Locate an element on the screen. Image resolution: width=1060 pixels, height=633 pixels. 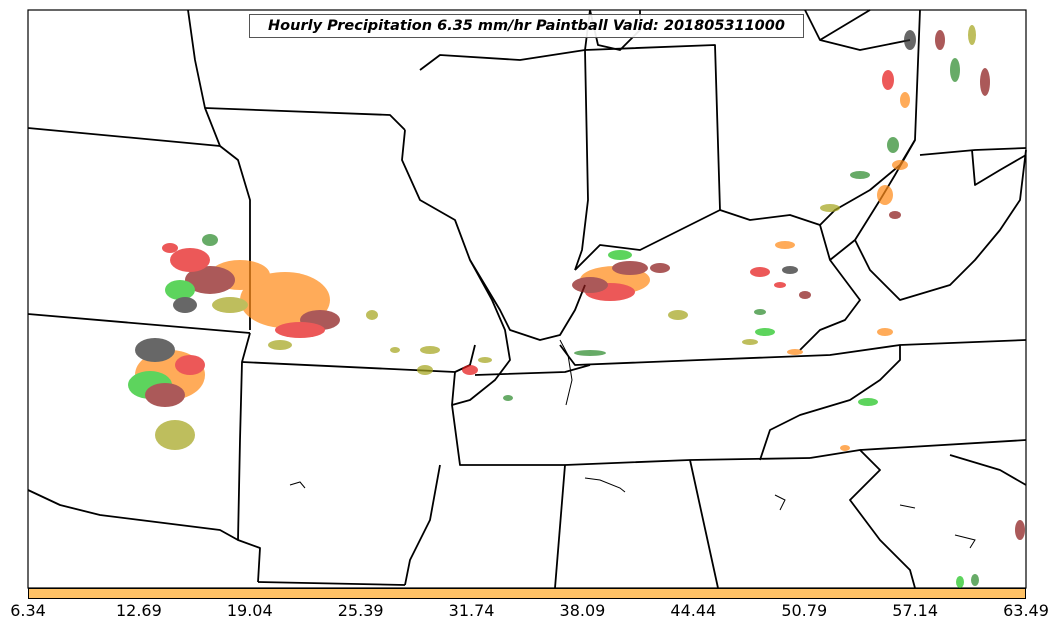
colorbar-tick-label: 19.04 is located at coordinates (249, 610).